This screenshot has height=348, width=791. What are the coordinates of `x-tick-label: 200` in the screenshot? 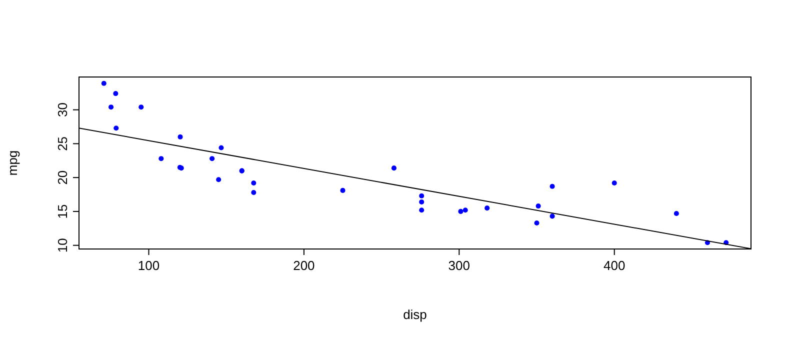 It's located at (304, 265).